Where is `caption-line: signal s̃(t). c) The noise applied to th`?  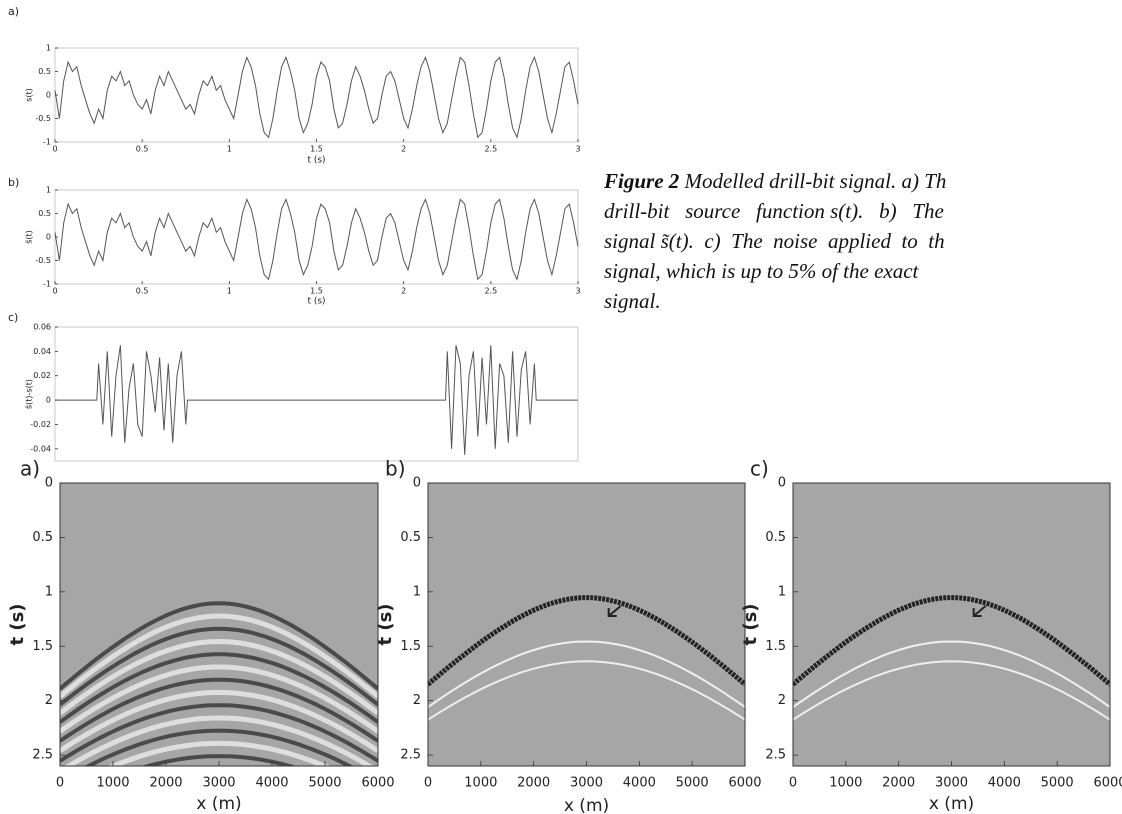
caption-line: signal s̃(t). c) The noise applied to th is located at coordinates (774, 241).